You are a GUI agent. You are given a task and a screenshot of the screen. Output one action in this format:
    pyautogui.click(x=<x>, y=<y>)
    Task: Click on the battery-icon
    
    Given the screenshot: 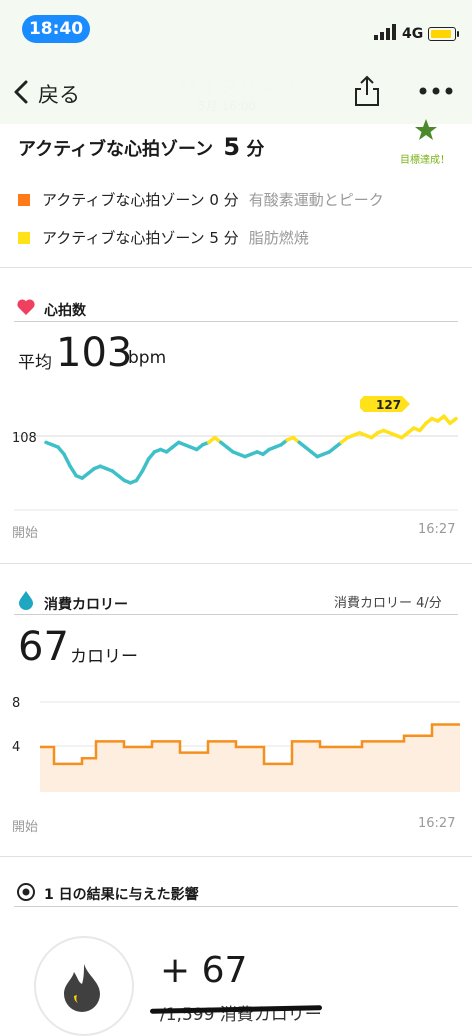 What is the action you would take?
    pyautogui.click(x=442, y=34)
    